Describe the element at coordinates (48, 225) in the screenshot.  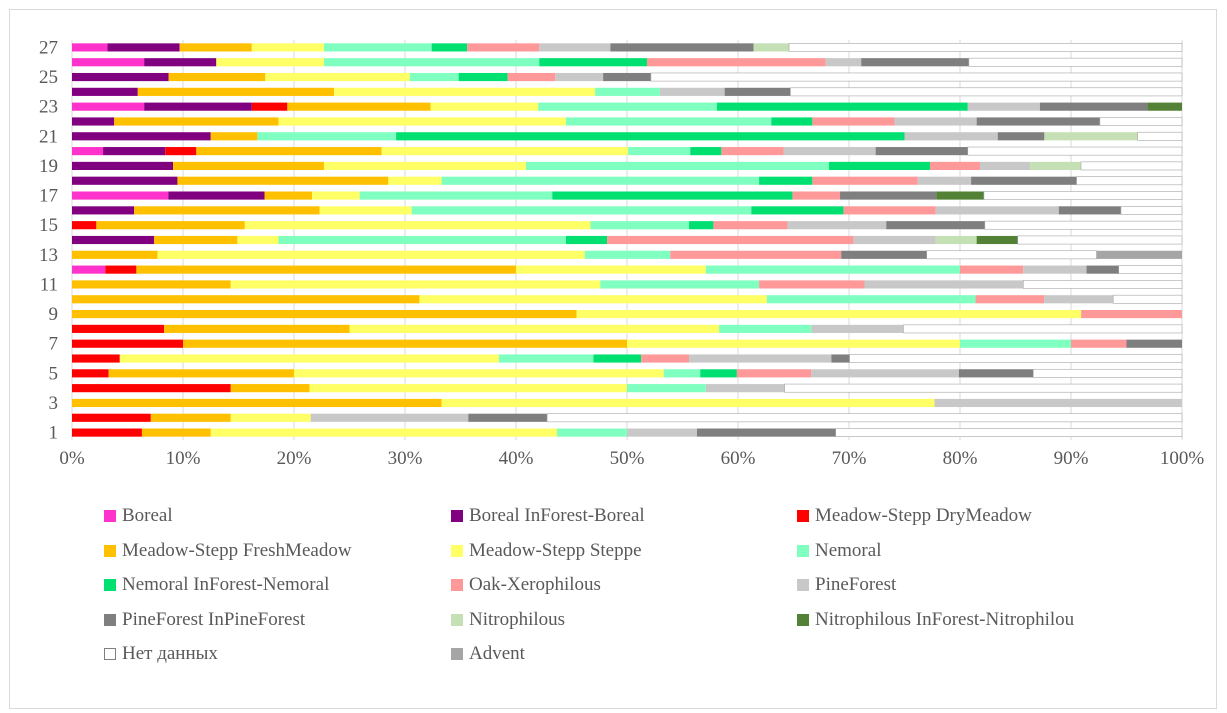
I see `y-tick-label: 15` at that location.